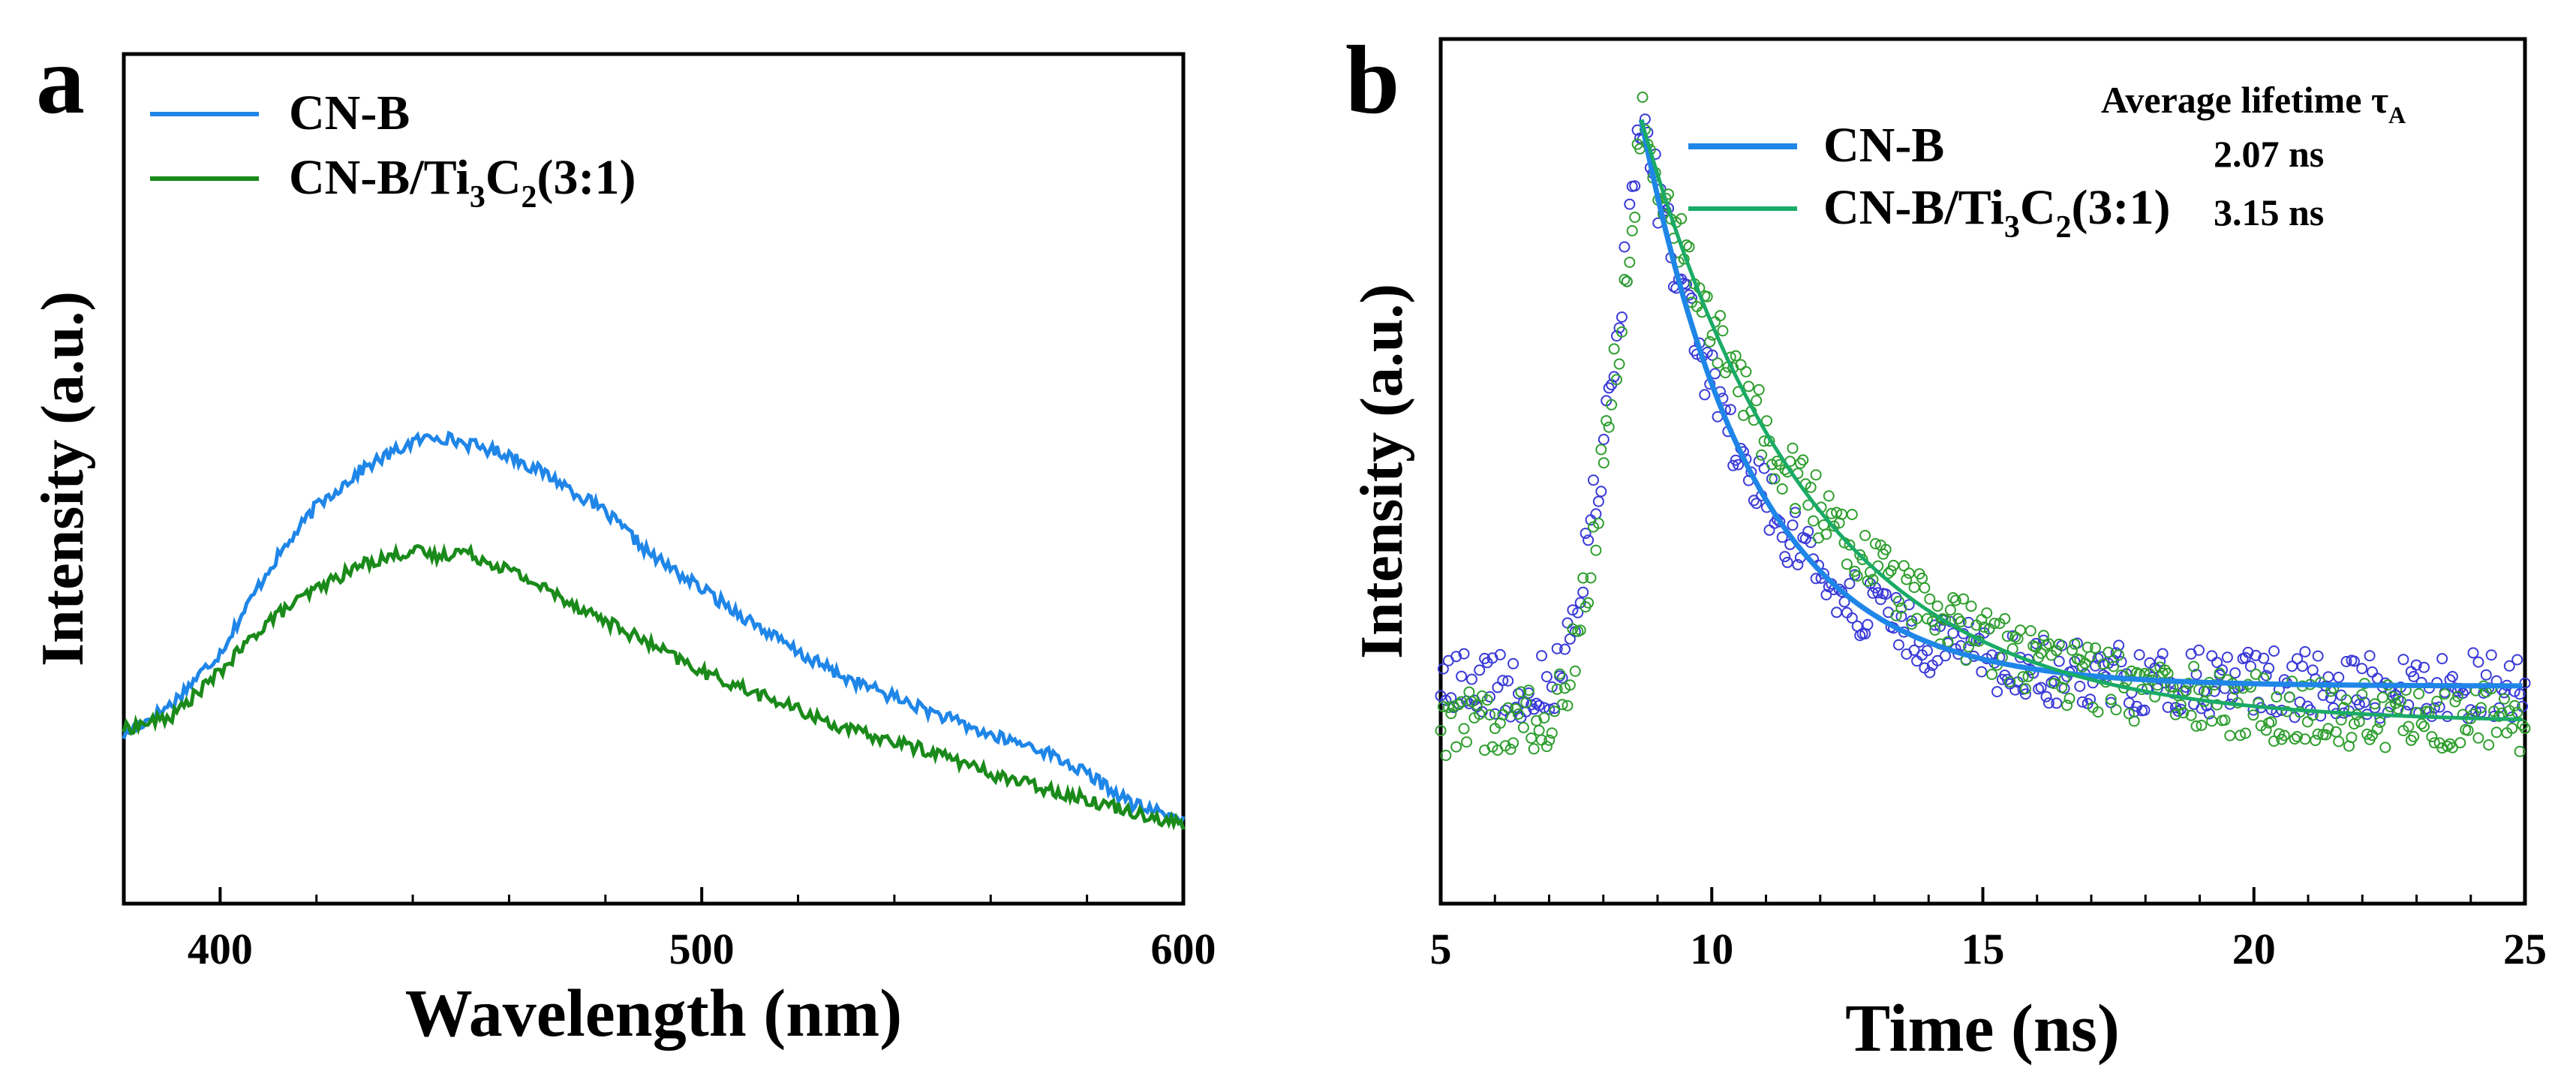 The height and width of the screenshot is (1077, 2576). I want to click on legend-header: Average lifetime τA, so click(2253, 104).